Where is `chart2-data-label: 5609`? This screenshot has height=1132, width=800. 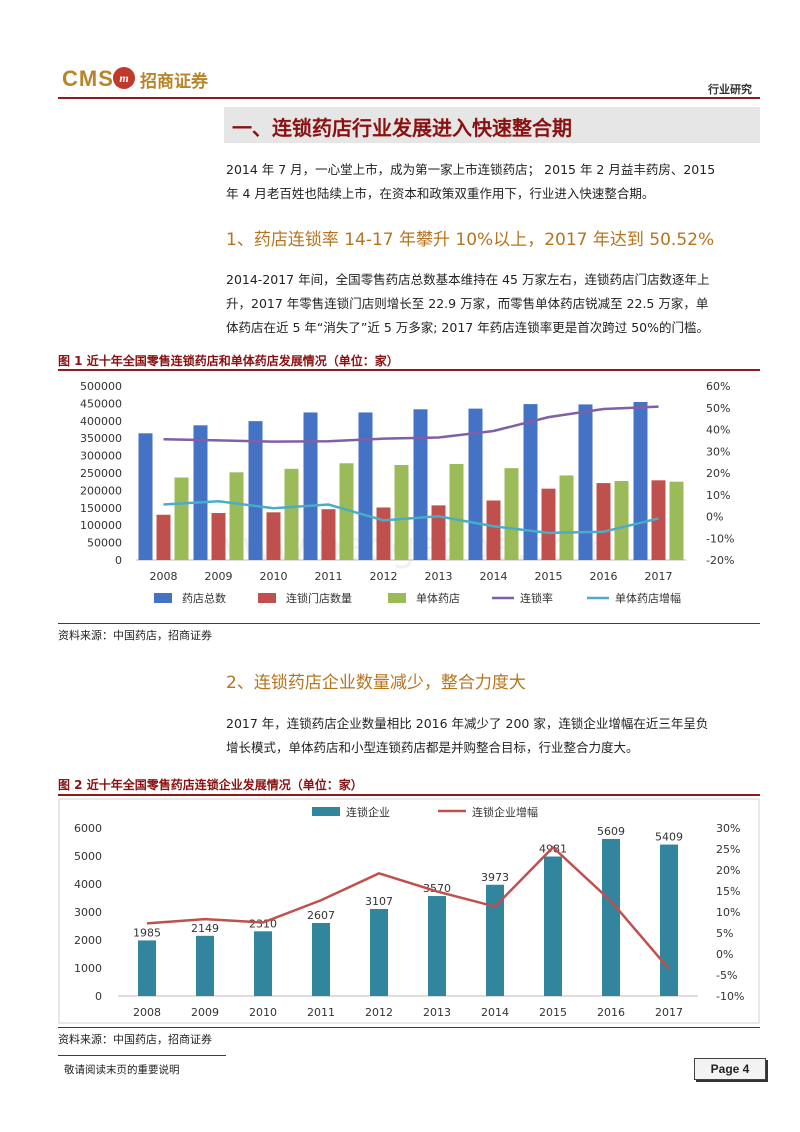 chart2-data-label: 5609 is located at coordinates (611, 831).